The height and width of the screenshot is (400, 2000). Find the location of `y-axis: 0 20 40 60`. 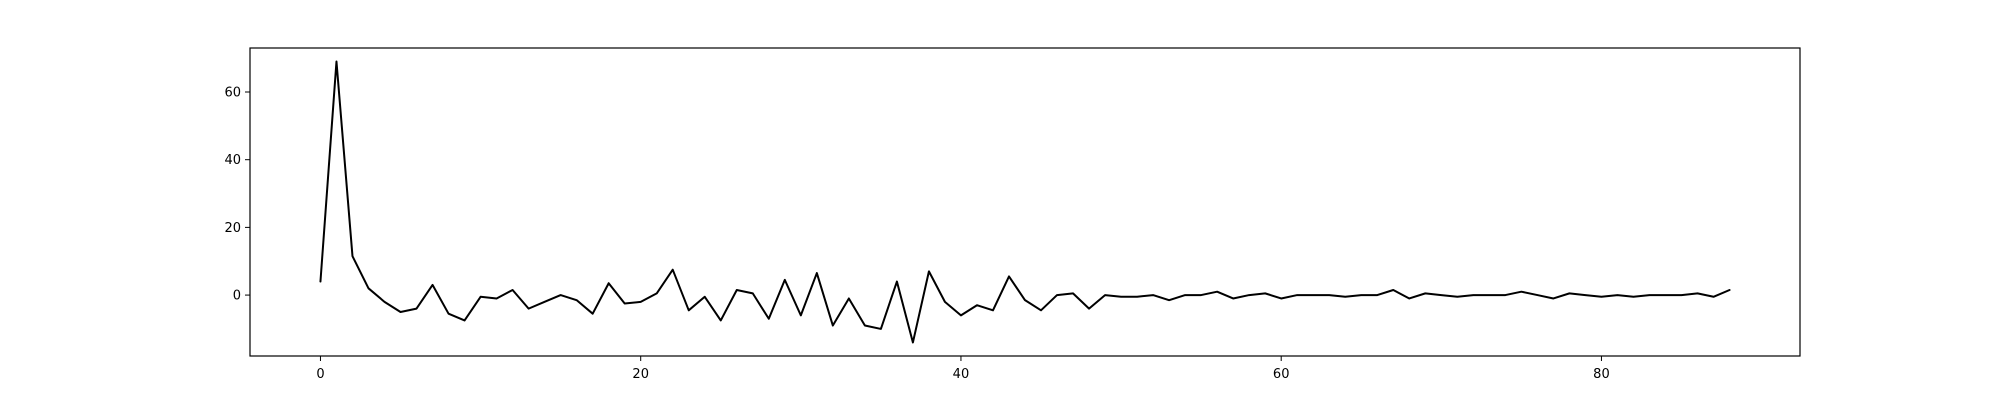

y-axis: 0 20 40 60 is located at coordinates (237, 195).